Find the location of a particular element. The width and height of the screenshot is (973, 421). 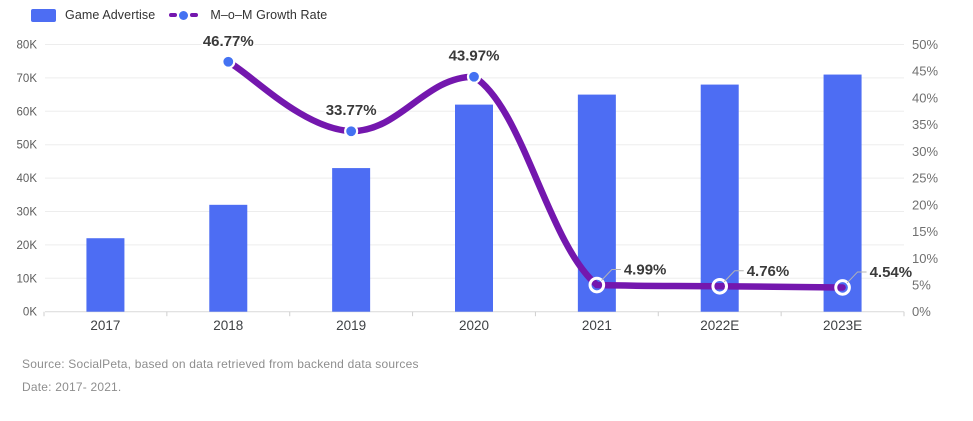

legend: Game Advertise M–o–M Growth Rate is located at coordinates (179, 15).